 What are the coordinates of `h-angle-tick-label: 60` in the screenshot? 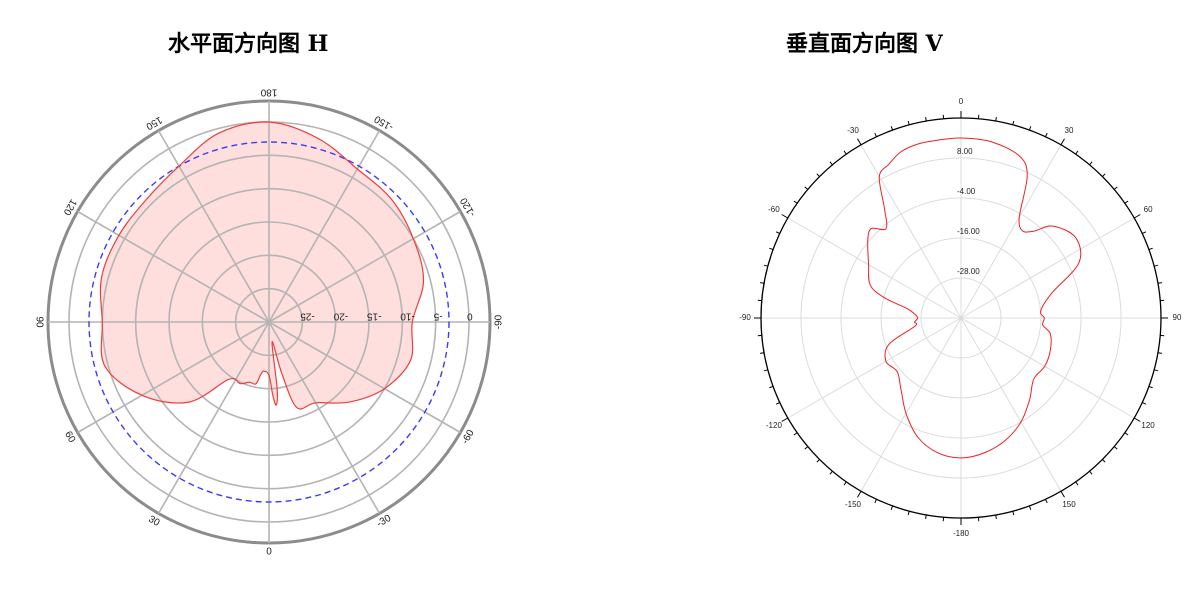 It's located at (69, 438).